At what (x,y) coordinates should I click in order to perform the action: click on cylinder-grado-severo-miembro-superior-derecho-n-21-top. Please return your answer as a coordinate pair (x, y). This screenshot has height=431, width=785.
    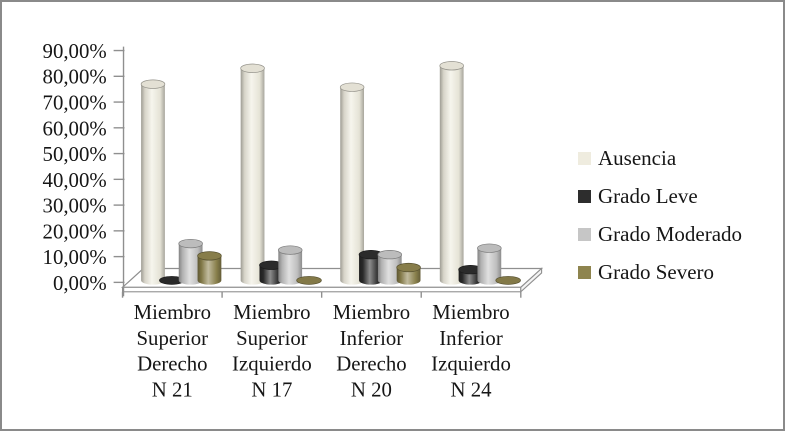
    Looking at the image, I should click on (209, 256).